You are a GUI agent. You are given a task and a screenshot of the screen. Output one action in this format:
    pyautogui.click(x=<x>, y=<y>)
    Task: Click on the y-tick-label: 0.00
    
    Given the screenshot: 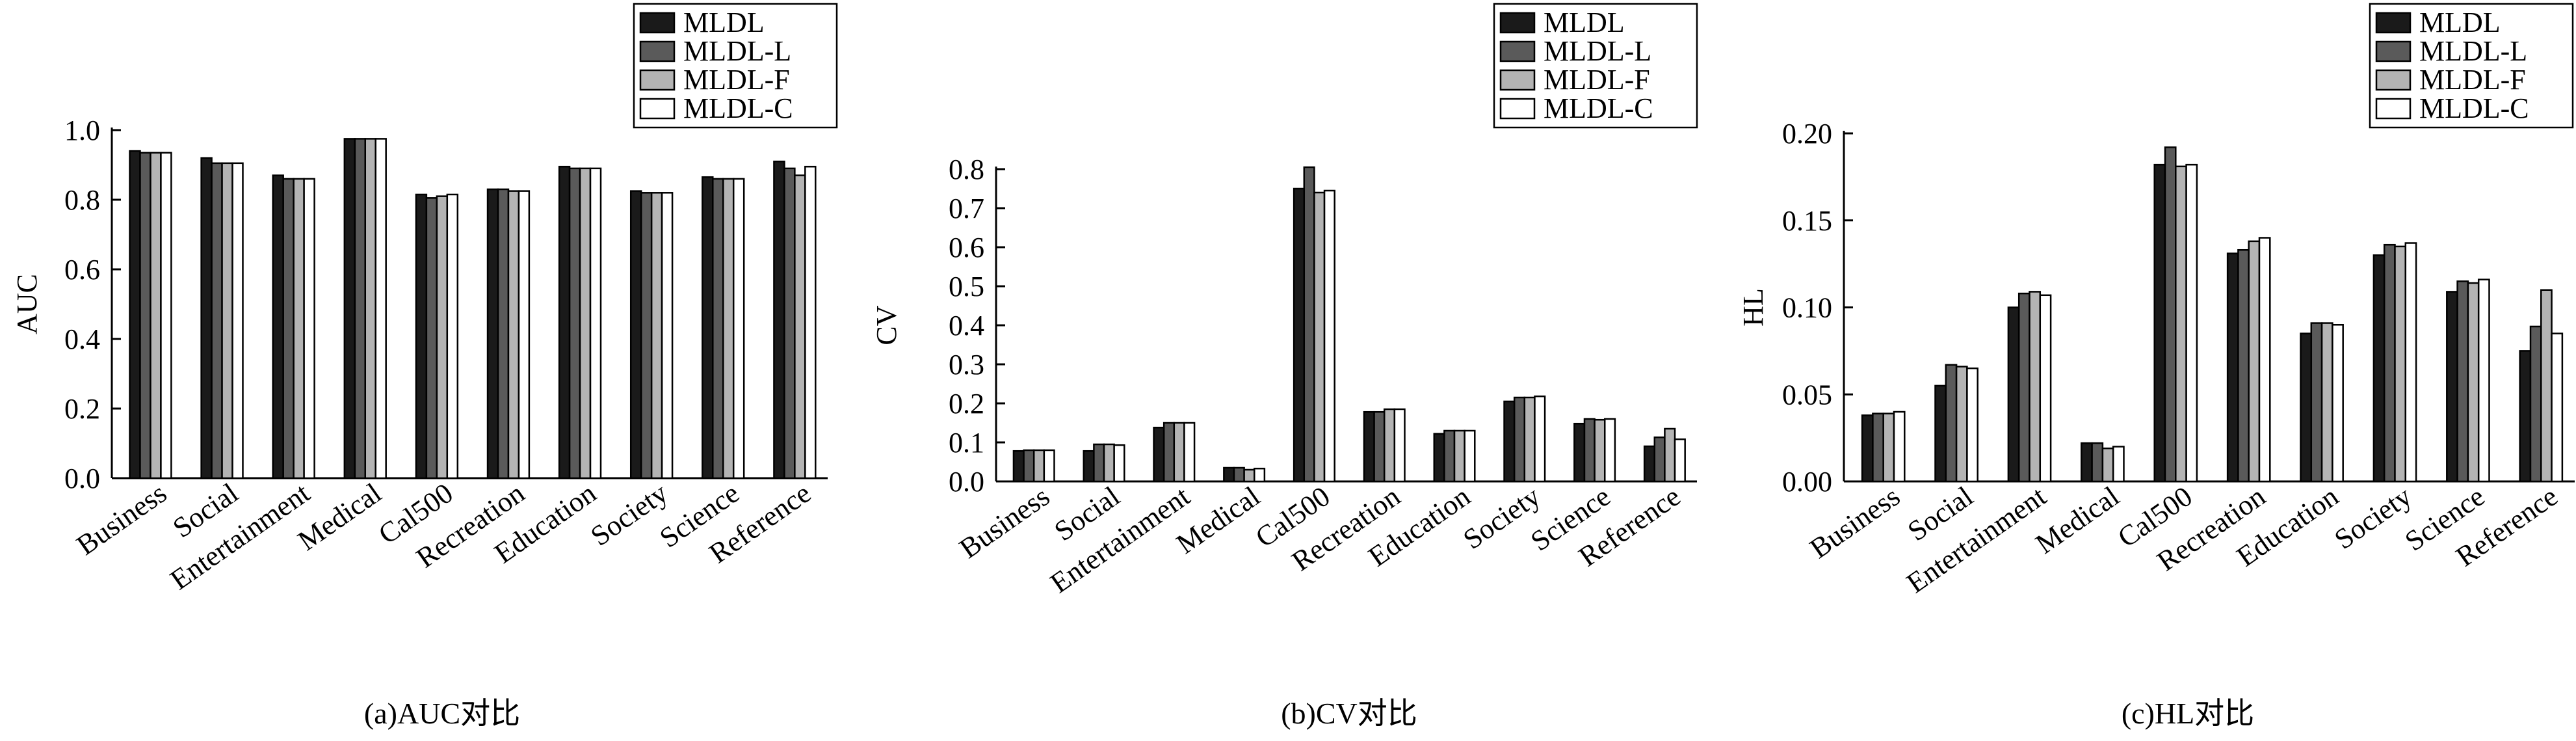 What is the action you would take?
    pyautogui.click(x=1807, y=482)
    